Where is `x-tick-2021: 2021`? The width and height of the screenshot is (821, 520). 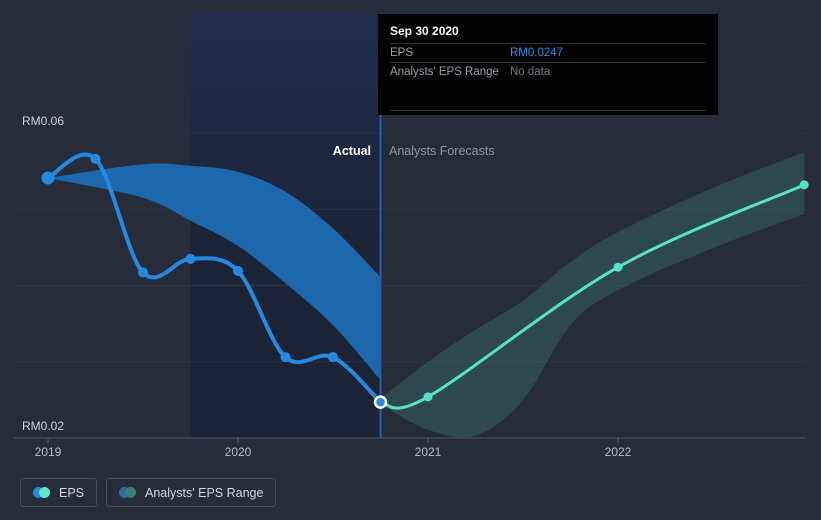 x-tick-2021: 2021 is located at coordinates (428, 452).